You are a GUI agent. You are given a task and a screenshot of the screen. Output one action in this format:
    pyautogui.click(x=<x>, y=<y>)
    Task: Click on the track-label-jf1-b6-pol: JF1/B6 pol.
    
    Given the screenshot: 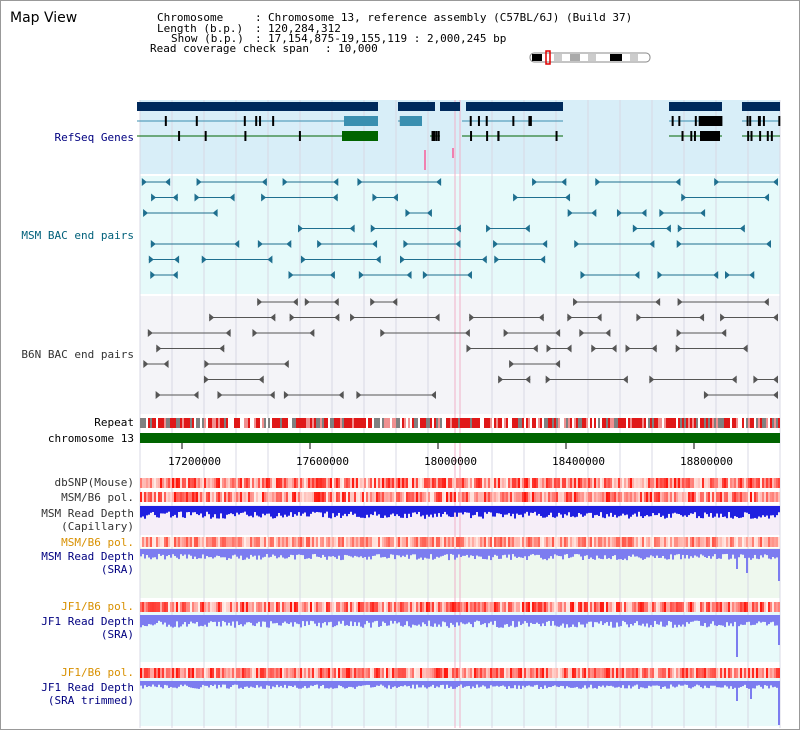 What is the action you would take?
    pyautogui.click(x=97, y=606)
    